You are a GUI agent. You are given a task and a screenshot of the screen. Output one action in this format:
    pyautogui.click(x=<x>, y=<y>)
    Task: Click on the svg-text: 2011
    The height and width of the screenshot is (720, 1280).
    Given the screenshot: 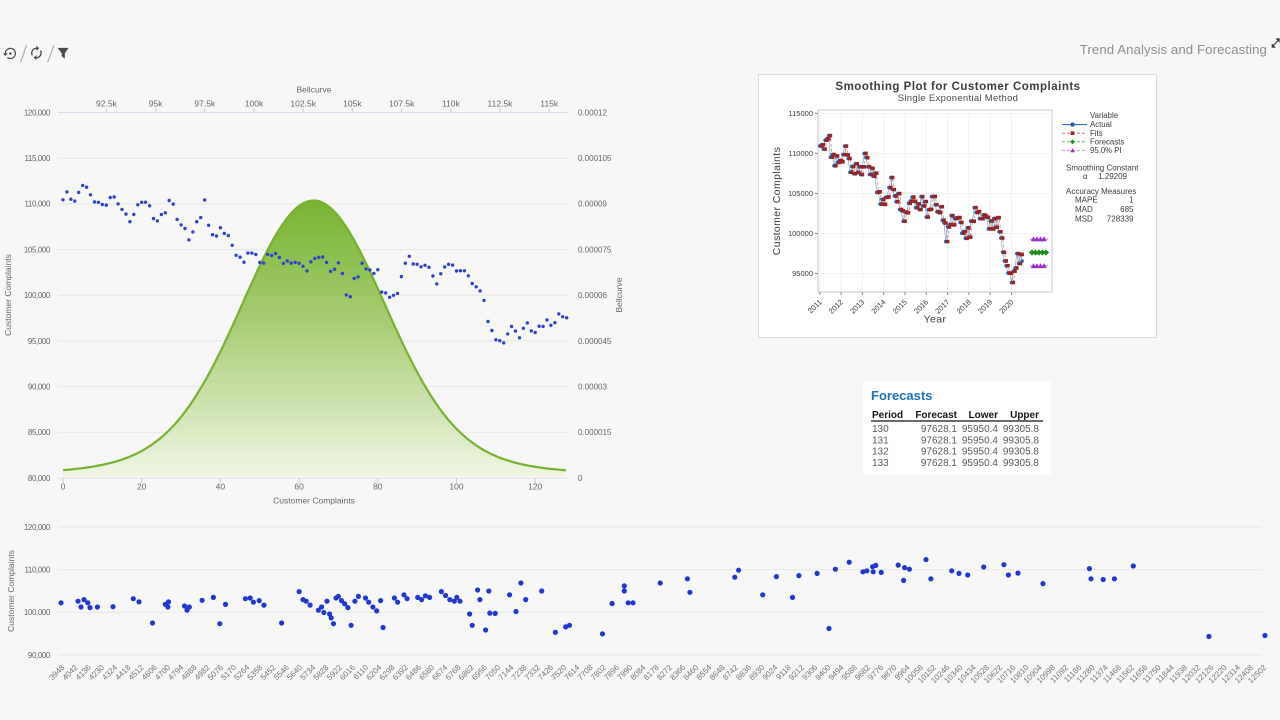 What is the action you would take?
    pyautogui.click(x=815, y=307)
    